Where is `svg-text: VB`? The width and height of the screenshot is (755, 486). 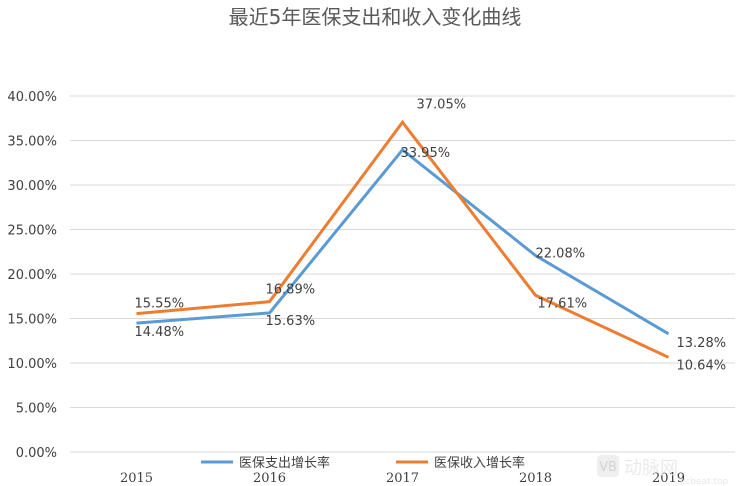
svg-text: VB is located at coordinates (608, 467).